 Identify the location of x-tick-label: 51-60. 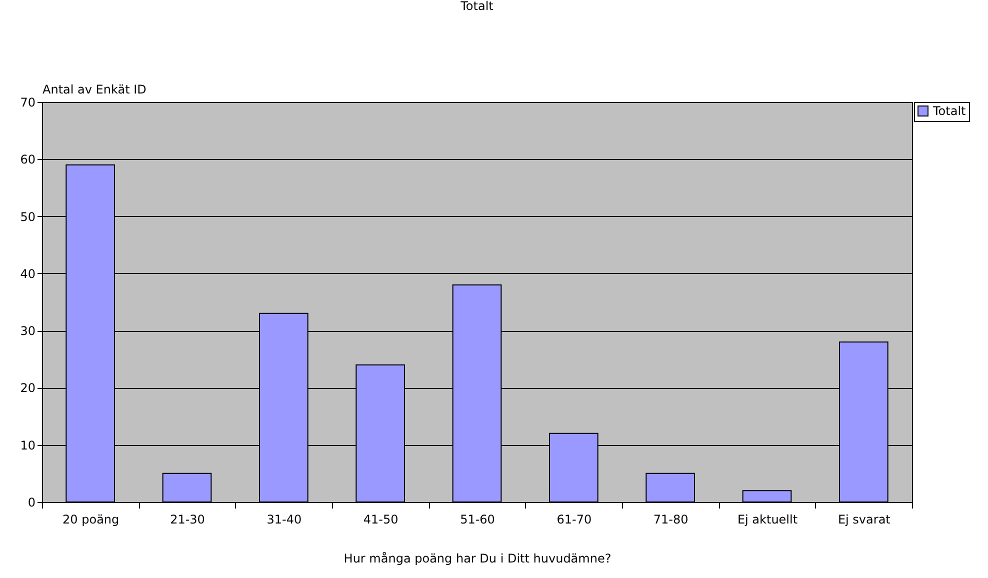
(477, 519).